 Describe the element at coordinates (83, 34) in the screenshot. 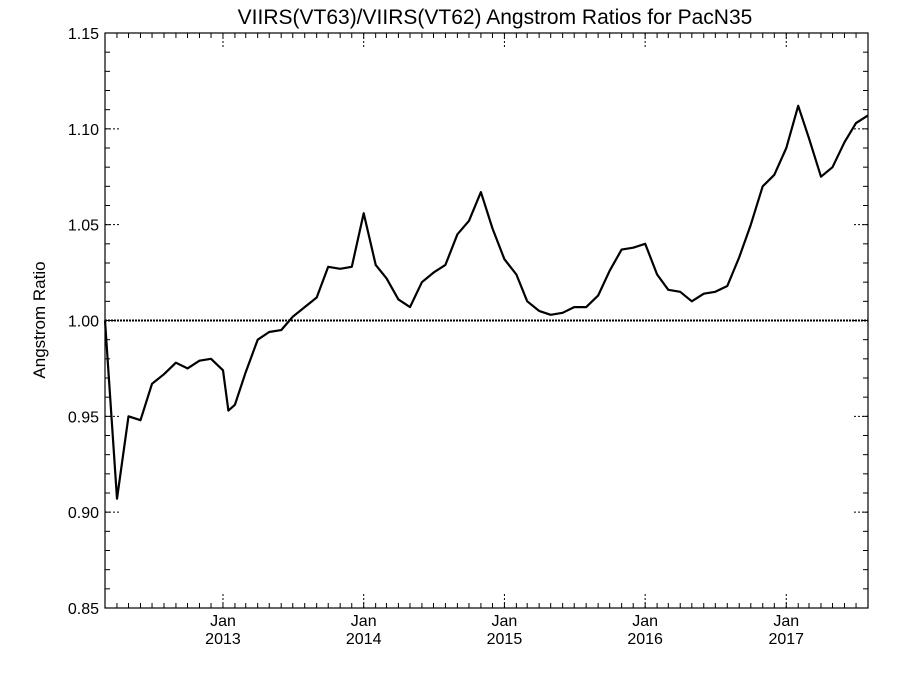

I see `y-tick-label-6: 1.15` at that location.